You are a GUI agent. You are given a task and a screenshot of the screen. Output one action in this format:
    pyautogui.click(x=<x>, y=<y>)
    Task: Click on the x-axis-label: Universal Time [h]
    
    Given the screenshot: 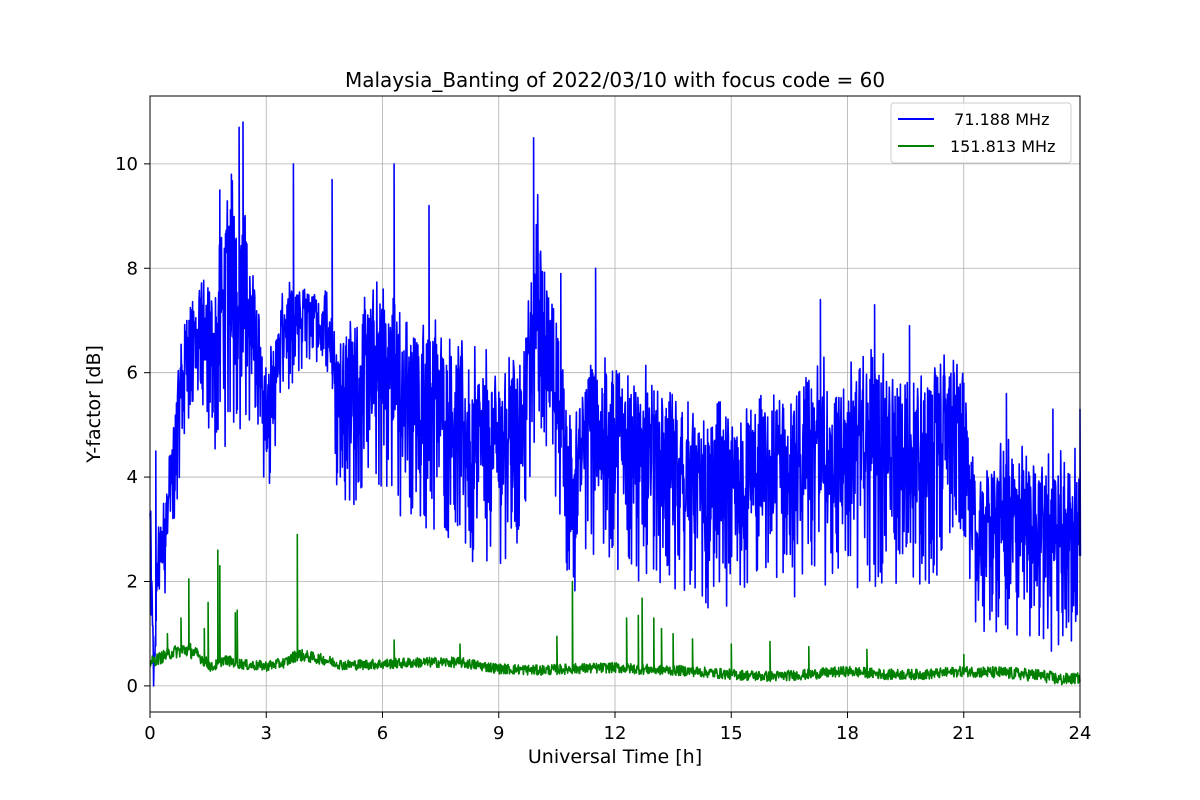 What is the action you would take?
    pyautogui.click(x=615, y=757)
    